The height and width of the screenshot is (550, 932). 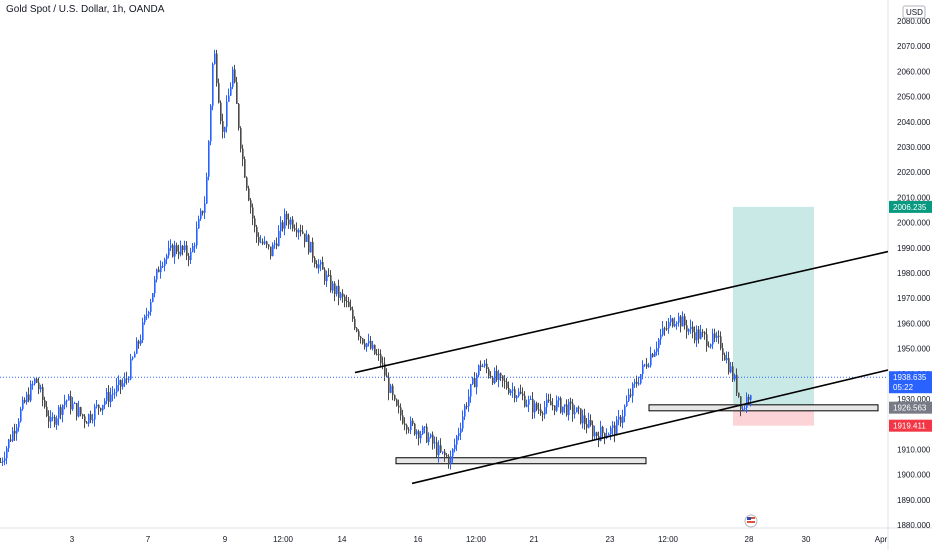 I want to click on target-price-badge: 2006.235, so click(x=910, y=207).